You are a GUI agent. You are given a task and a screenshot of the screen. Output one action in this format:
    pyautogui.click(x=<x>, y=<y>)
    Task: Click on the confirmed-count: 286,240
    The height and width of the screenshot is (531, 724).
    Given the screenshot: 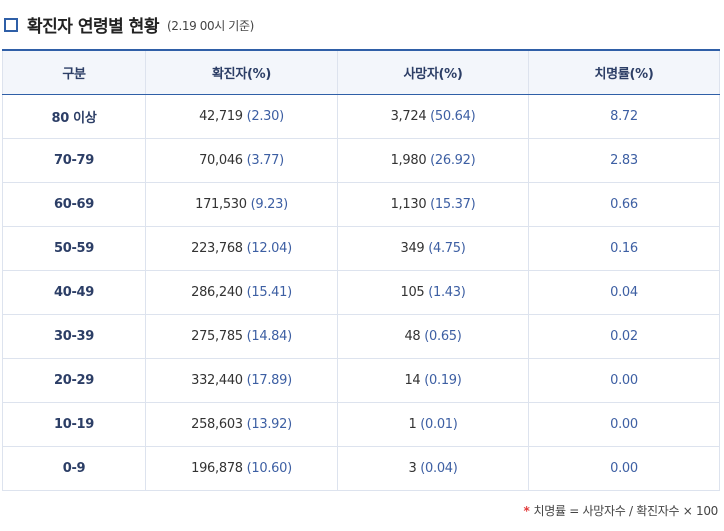 What is the action you would take?
    pyautogui.click(x=217, y=292)
    